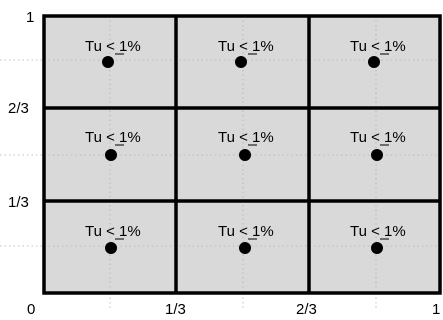 This screenshot has width=443, height=320. What do you see at coordinates (31, 309) in the screenshot?
I see `x-tick-0: 0` at bounding box center [31, 309].